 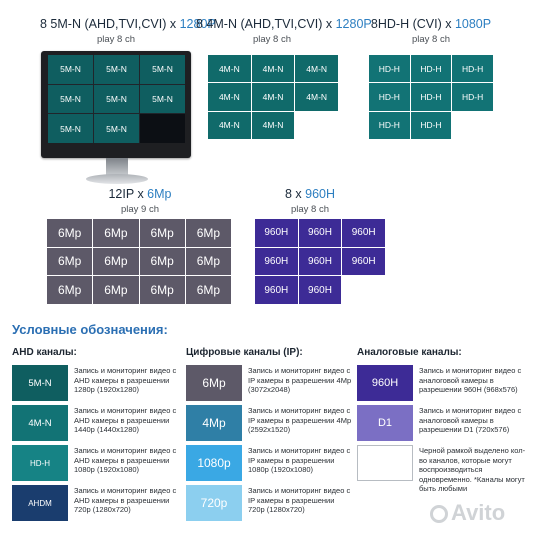 I want to click on group-12ip-subtitle: play 9 ch, so click(x=140, y=209).